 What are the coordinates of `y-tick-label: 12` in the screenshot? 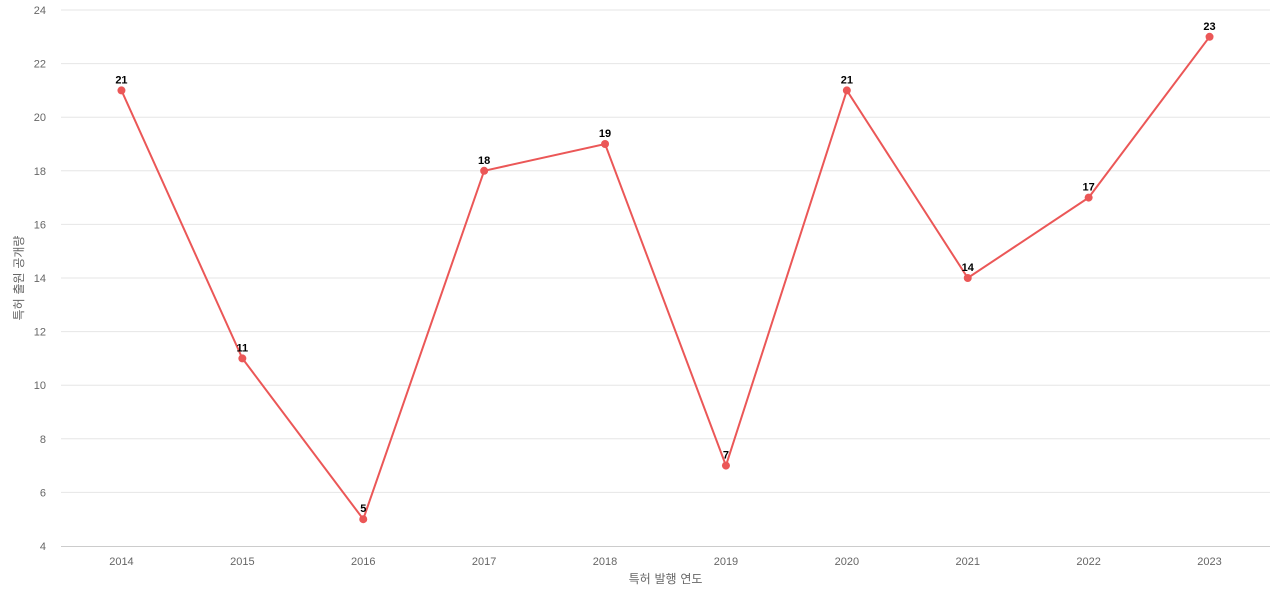 It's located at (40, 333).